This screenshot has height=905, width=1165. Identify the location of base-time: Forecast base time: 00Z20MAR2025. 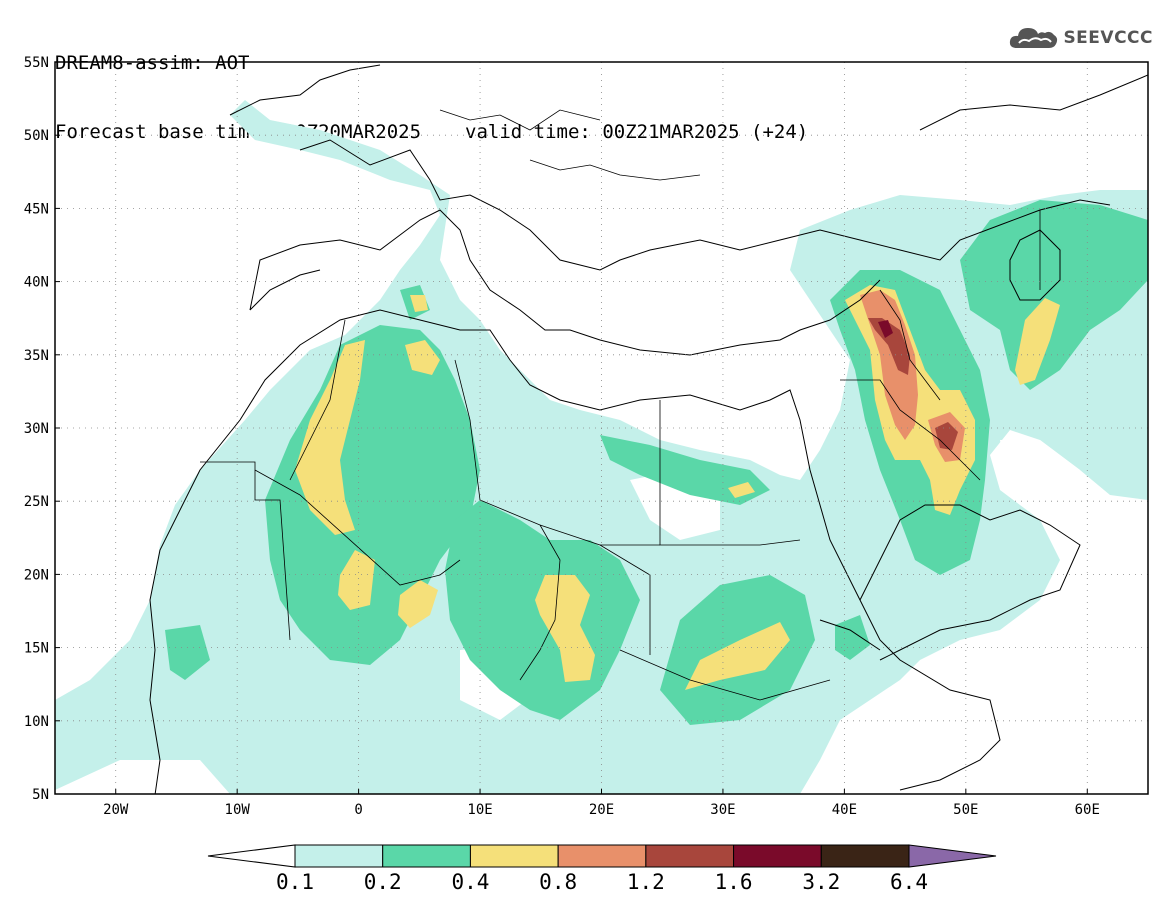
(238, 132).